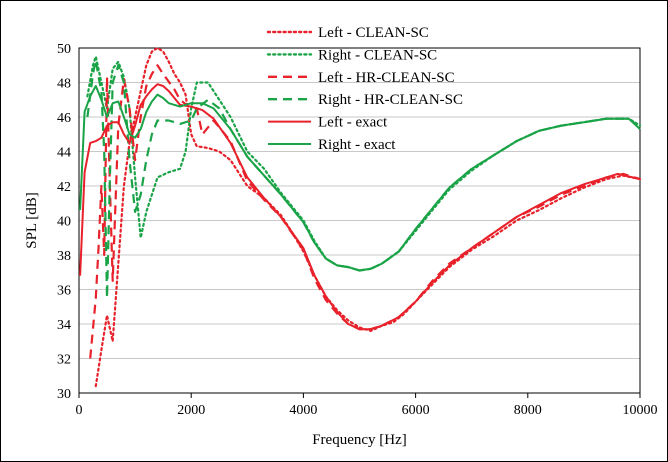  I want to click on x-tick-label: 2000, so click(191, 410).